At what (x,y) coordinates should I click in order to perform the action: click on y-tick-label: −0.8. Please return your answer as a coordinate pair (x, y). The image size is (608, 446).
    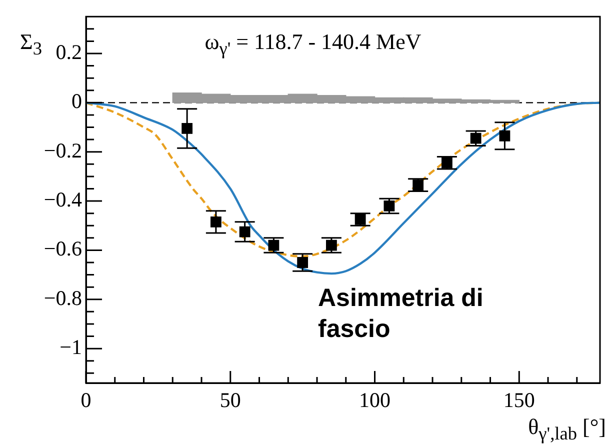
    Looking at the image, I should click on (63, 298).